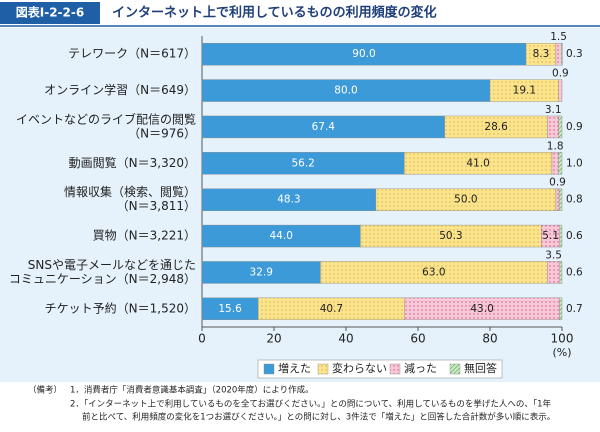 The height and width of the screenshot is (432, 600). I want to click on value-label: 1.5, so click(558, 37).